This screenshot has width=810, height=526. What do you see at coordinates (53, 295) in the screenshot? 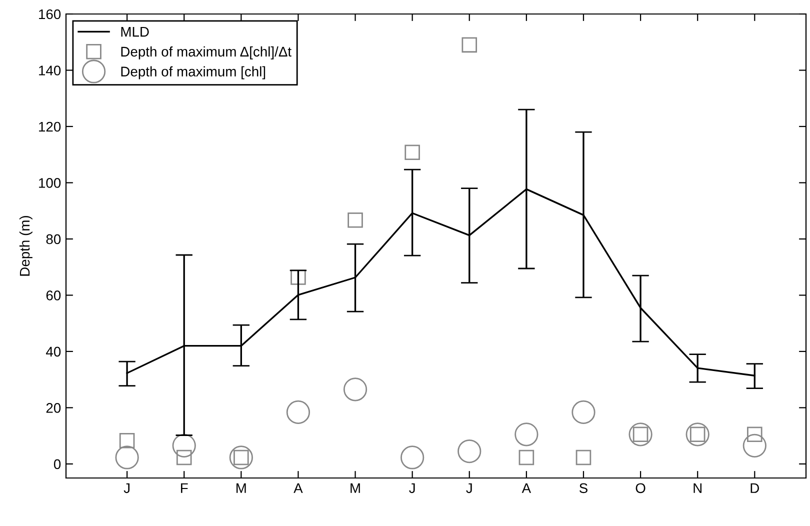
I see `y-tick-label: 60` at bounding box center [53, 295].